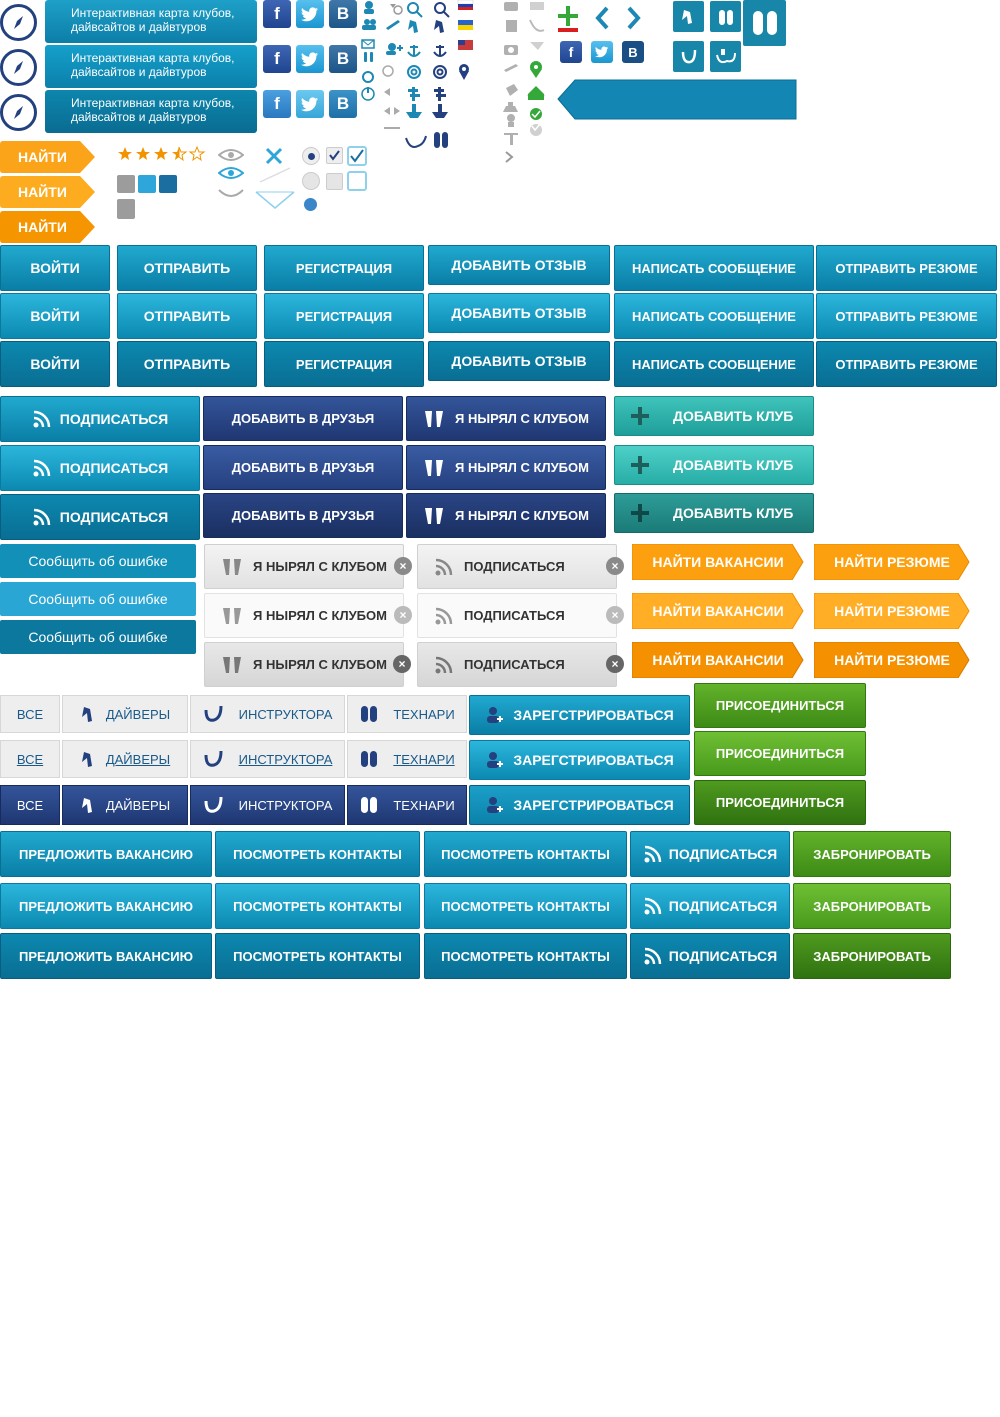  I want to click on arrow-banner, so click(677, 99).